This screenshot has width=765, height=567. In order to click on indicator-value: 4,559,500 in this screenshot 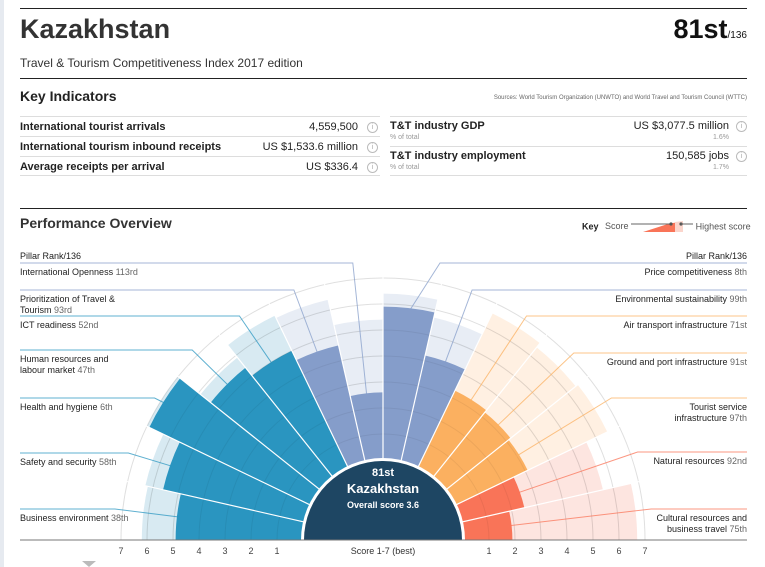, I will do `click(333, 127)`.